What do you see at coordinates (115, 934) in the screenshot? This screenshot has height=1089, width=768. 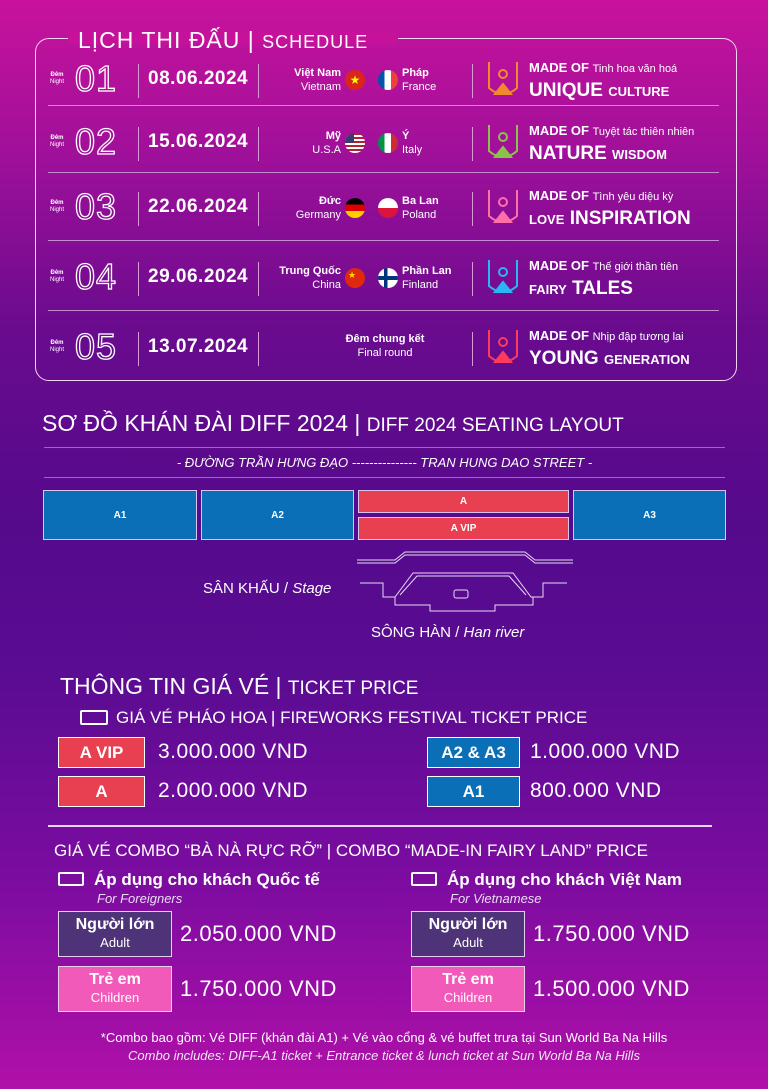 I see `adult-badge: Người lớn Adult` at bounding box center [115, 934].